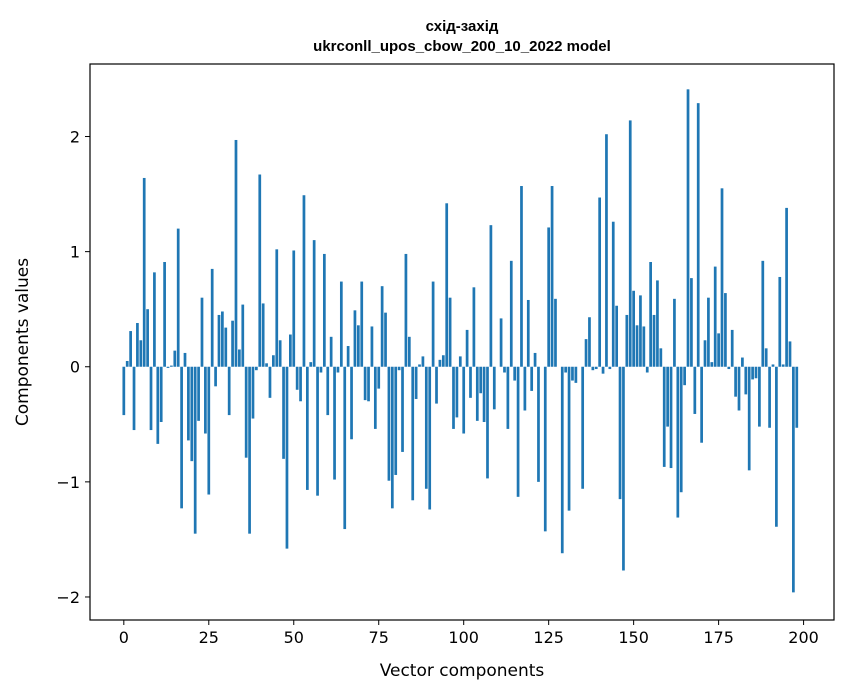  I want to click on x-tick-label: 0, so click(124, 637).